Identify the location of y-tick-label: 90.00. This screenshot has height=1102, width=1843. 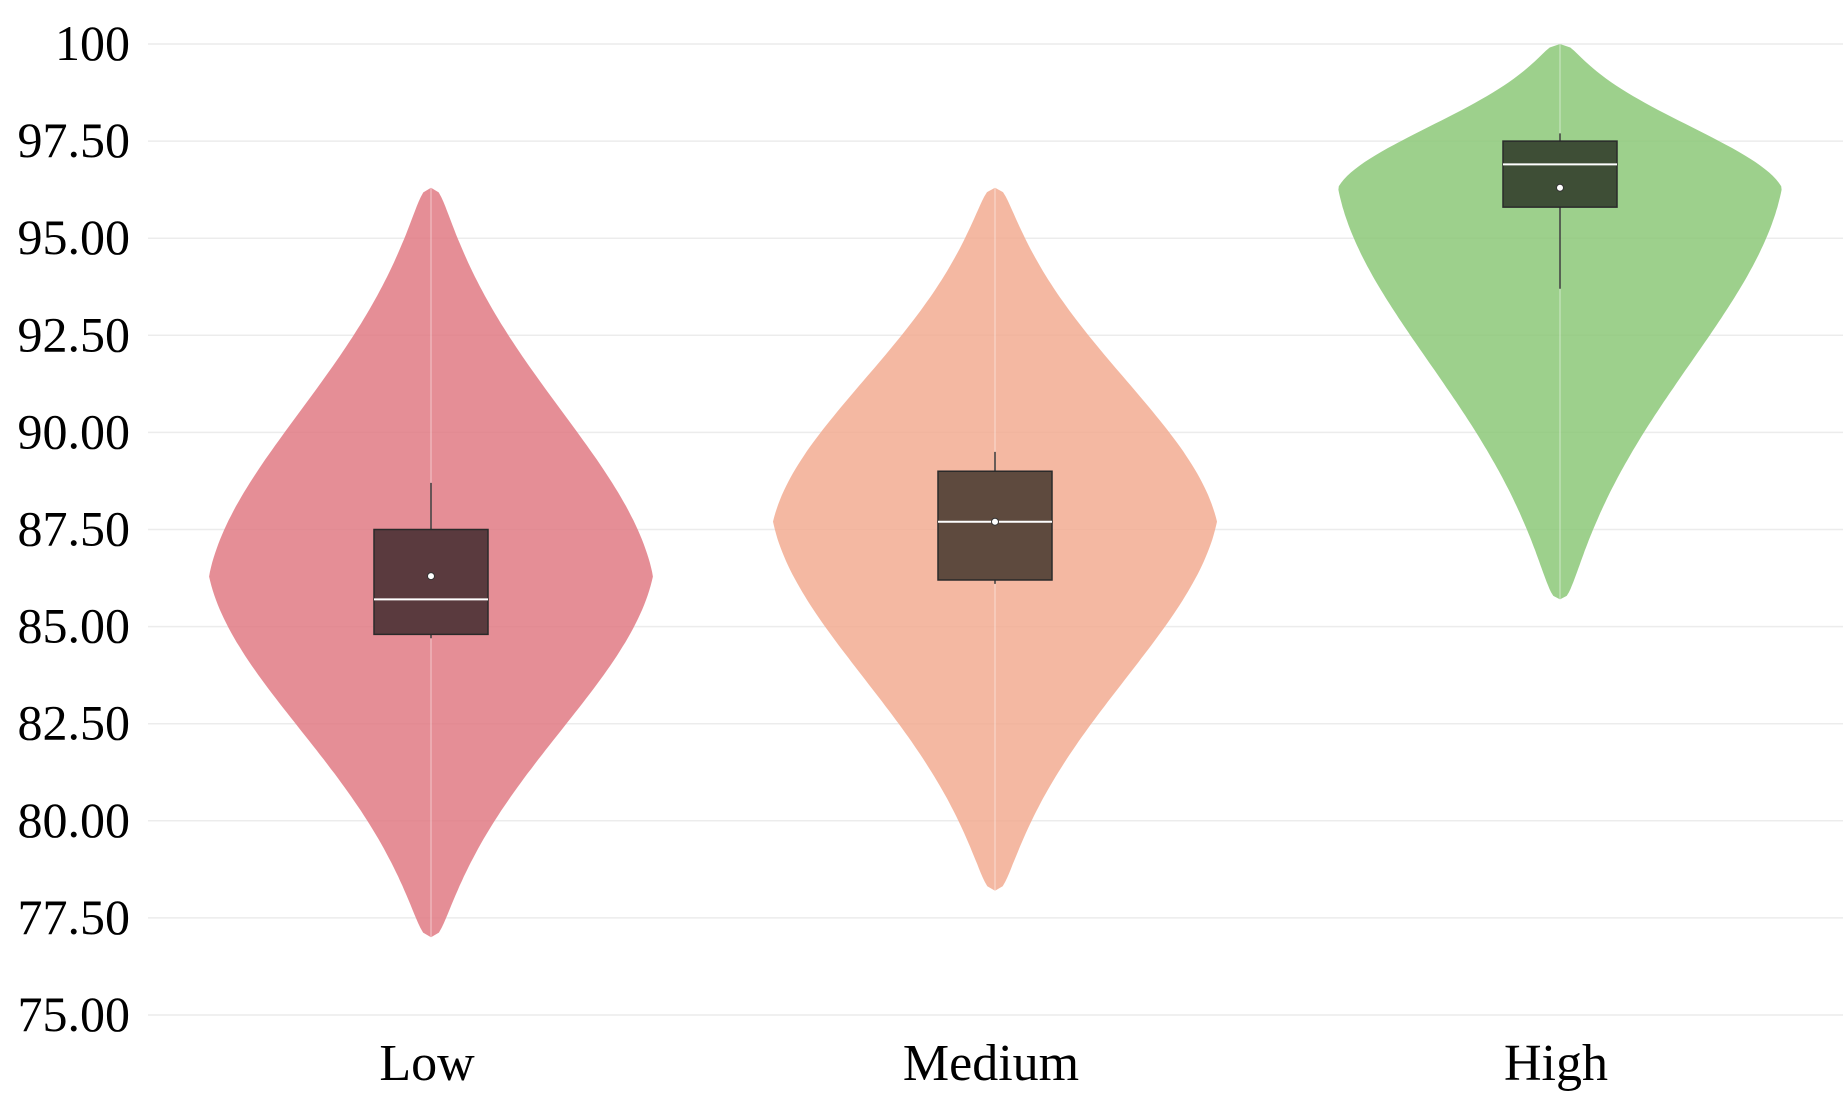
(74, 431).